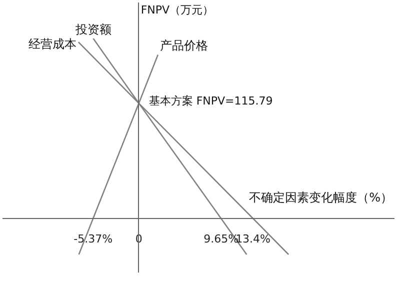 The image size is (407, 284). I want to click on x-axis-title: 不确定因素变化幅度（%）, so click(321, 197).